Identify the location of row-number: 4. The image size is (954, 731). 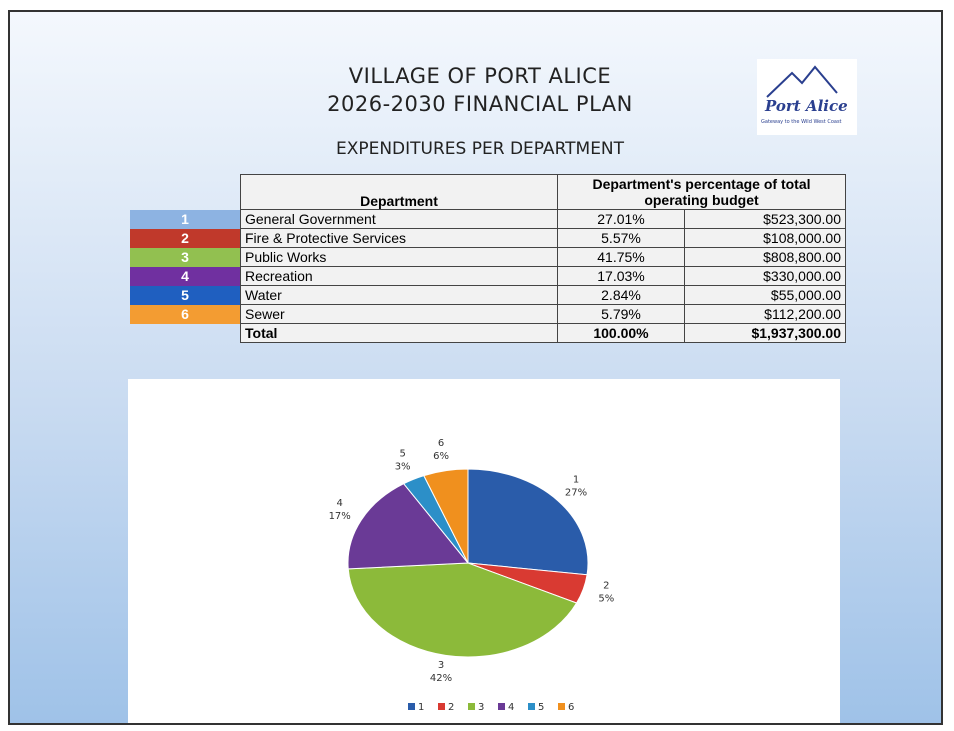
(185, 276).